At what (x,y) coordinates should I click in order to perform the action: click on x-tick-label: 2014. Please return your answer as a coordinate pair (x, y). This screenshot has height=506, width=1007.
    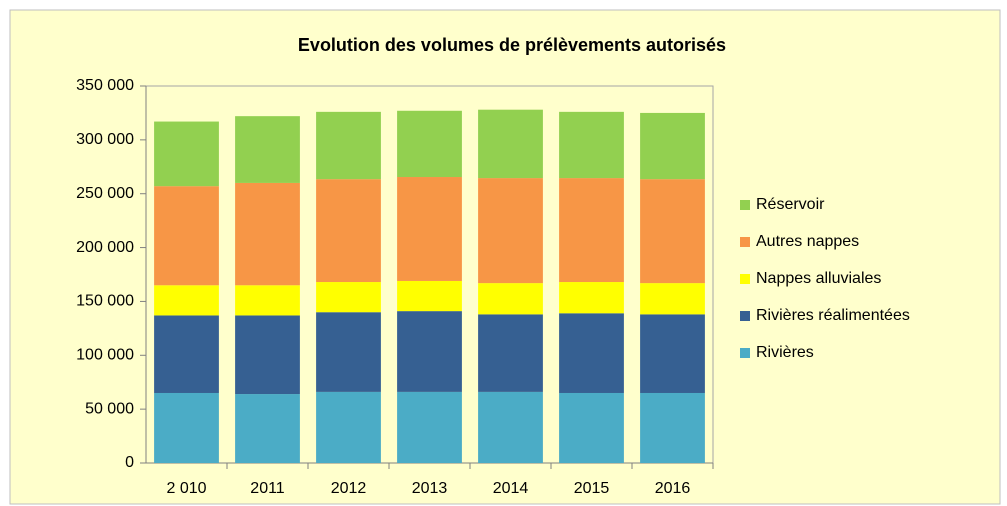
    Looking at the image, I should click on (511, 488).